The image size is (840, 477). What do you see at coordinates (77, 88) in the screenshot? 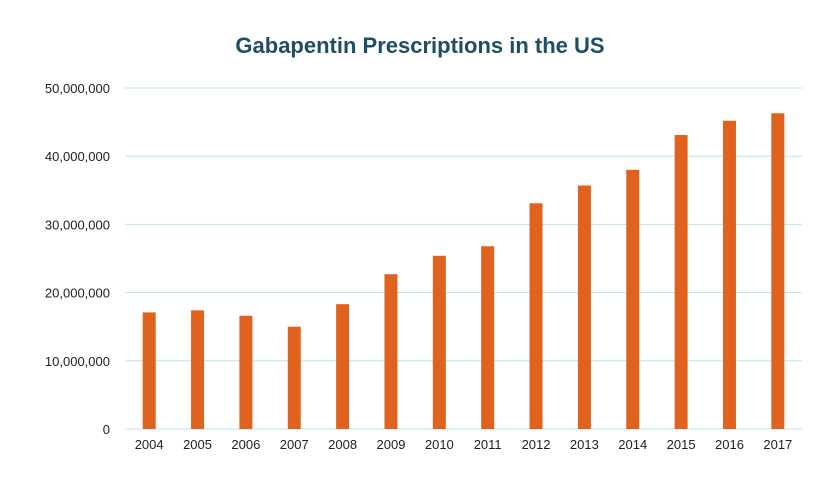
I see `y-tick-label: 50,000,000` at bounding box center [77, 88].